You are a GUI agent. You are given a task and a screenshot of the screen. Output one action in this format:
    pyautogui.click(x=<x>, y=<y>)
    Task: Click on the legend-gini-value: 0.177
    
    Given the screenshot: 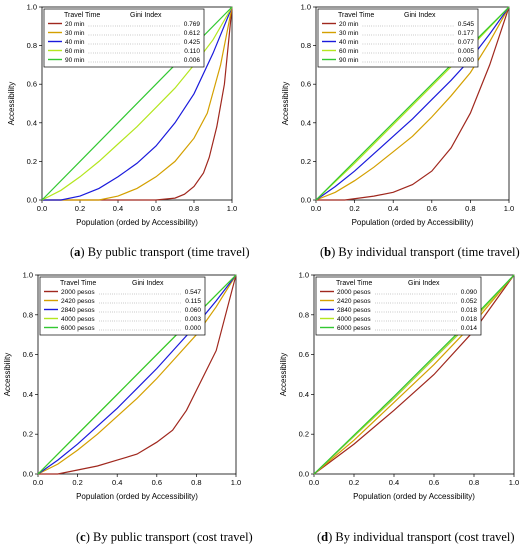 What is the action you would take?
    pyautogui.click(x=466, y=33)
    